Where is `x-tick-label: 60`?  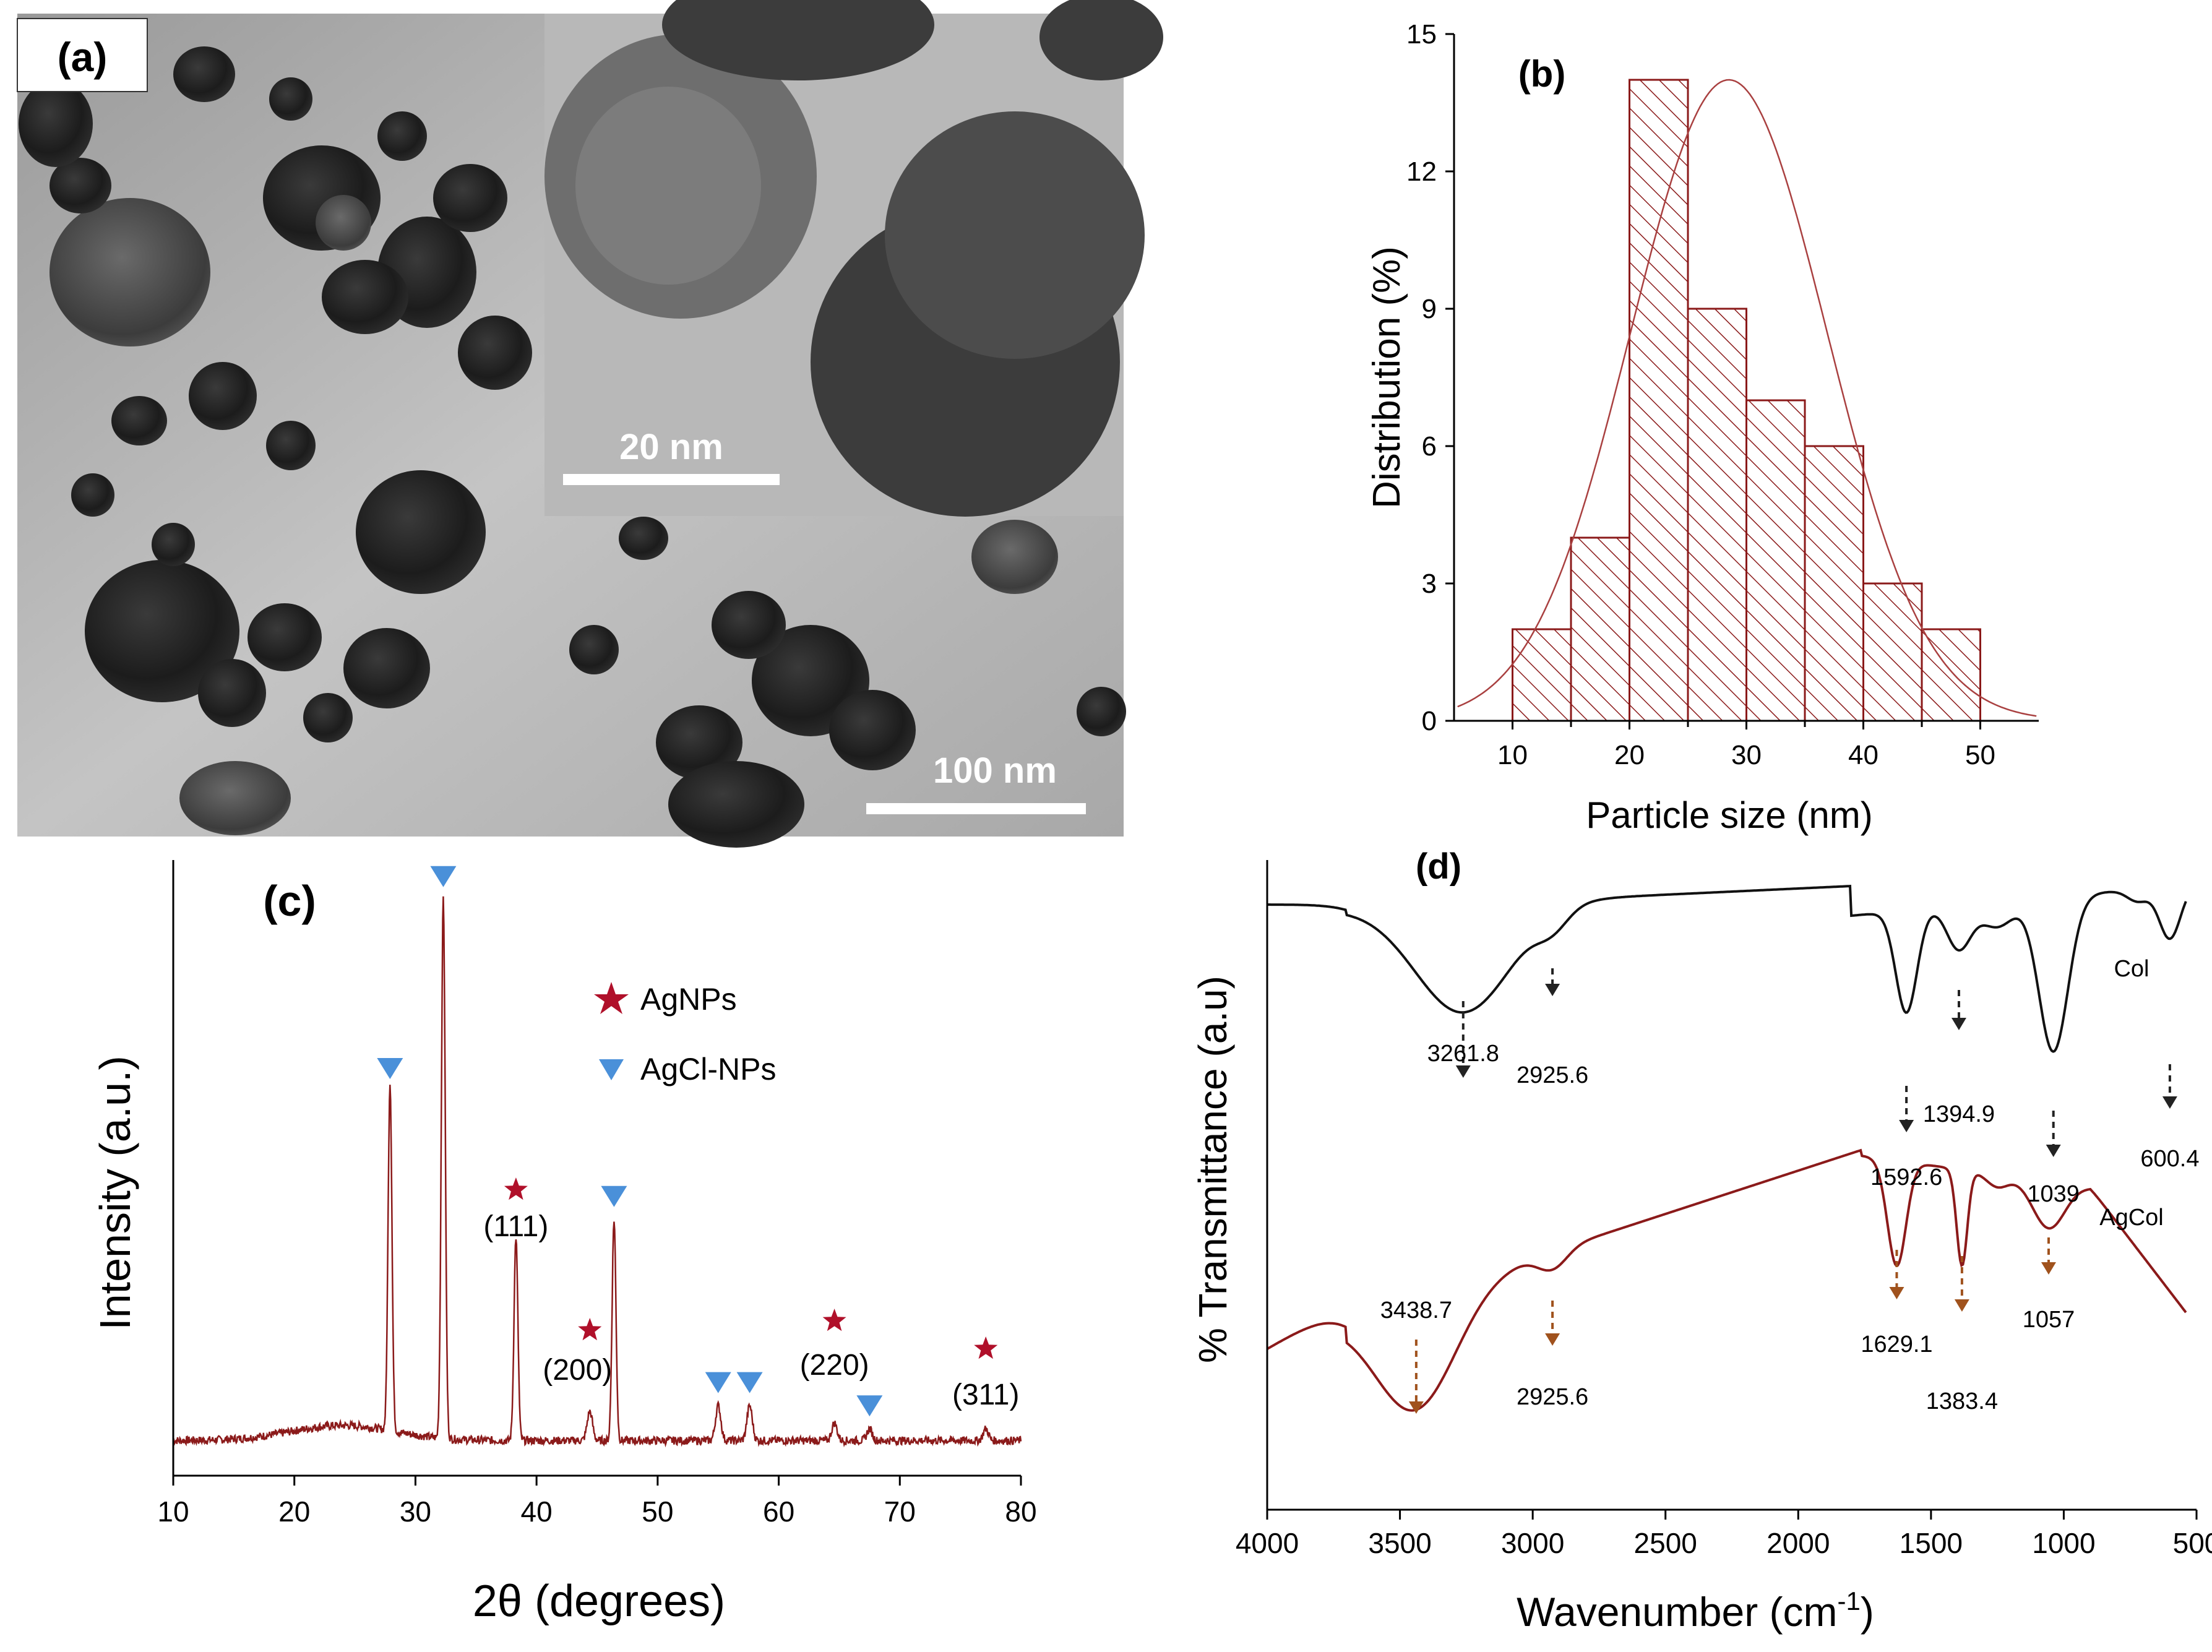 x-tick-label: 60 is located at coordinates (778, 1511).